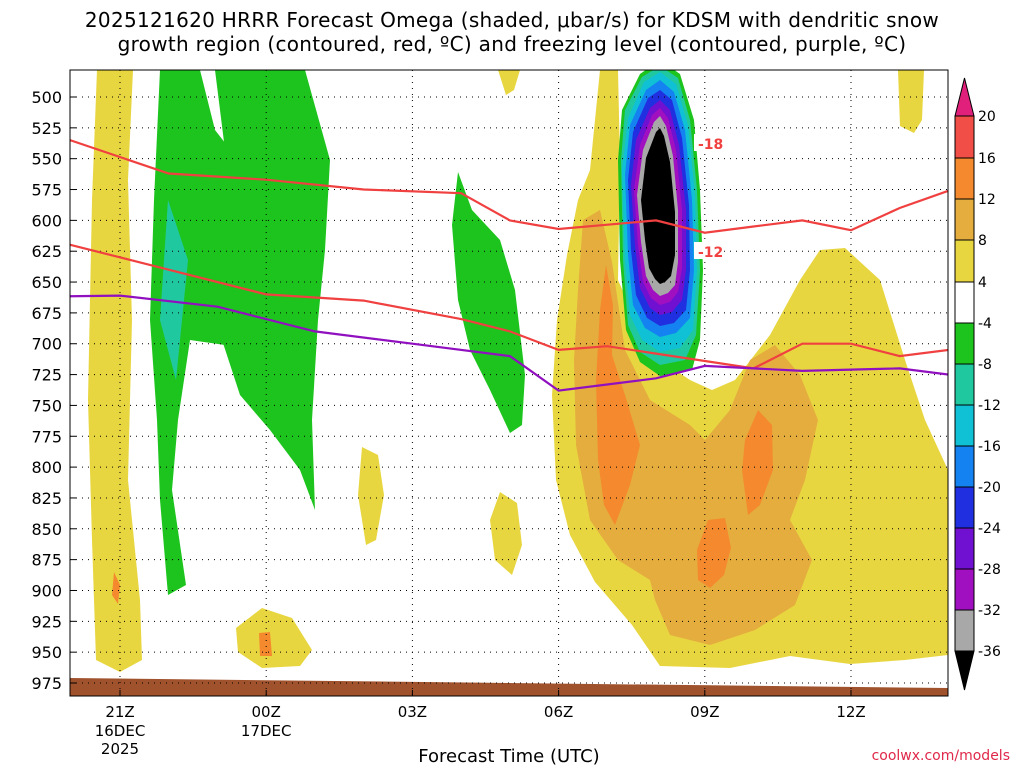 The image size is (1024, 768). Describe the element at coordinates (658, 206) in the screenshot. I see `descent-jet-black` at that location.